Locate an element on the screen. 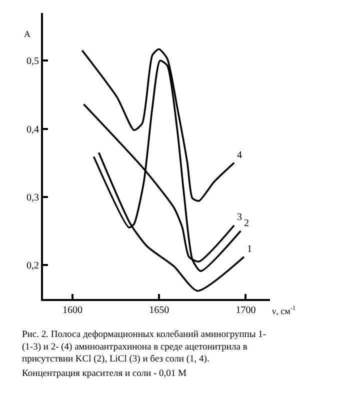  series-label: 1 is located at coordinates (249, 249).